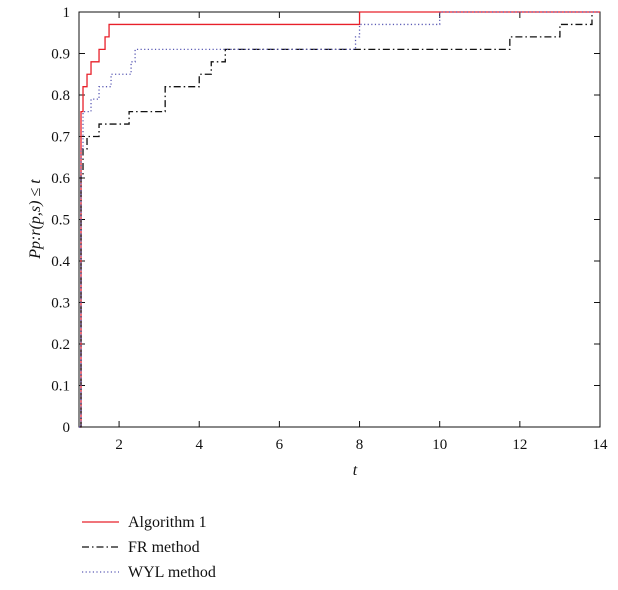 The width and height of the screenshot is (618, 590). What do you see at coordinates (60, 387) in the screenshot?
I see `y-tick-label: 0.1` at bounding box center [60, 387].